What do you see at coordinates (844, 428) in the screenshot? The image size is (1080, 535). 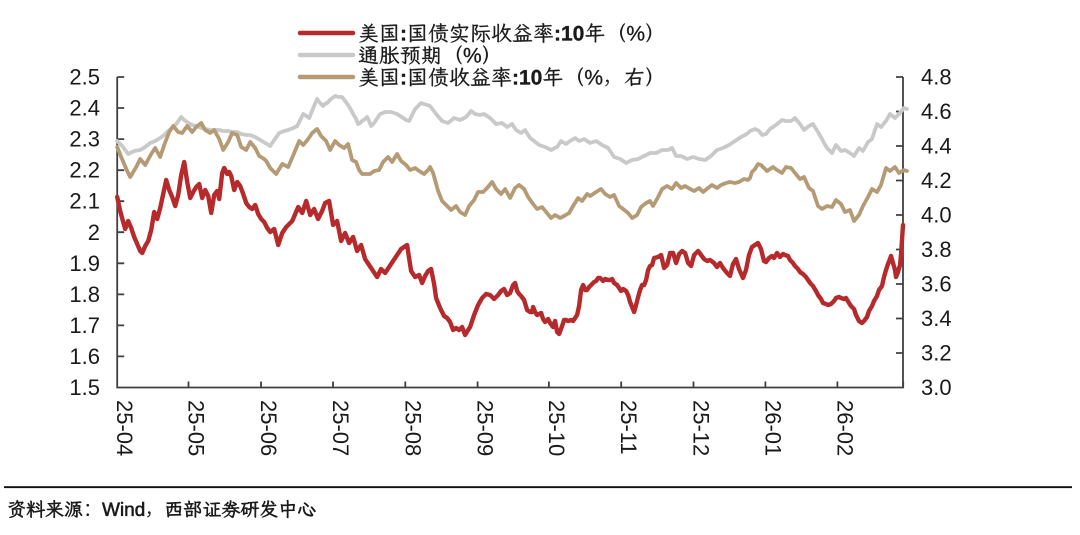 I see `svg-text: 26-02` at bounding box center [844, 428].